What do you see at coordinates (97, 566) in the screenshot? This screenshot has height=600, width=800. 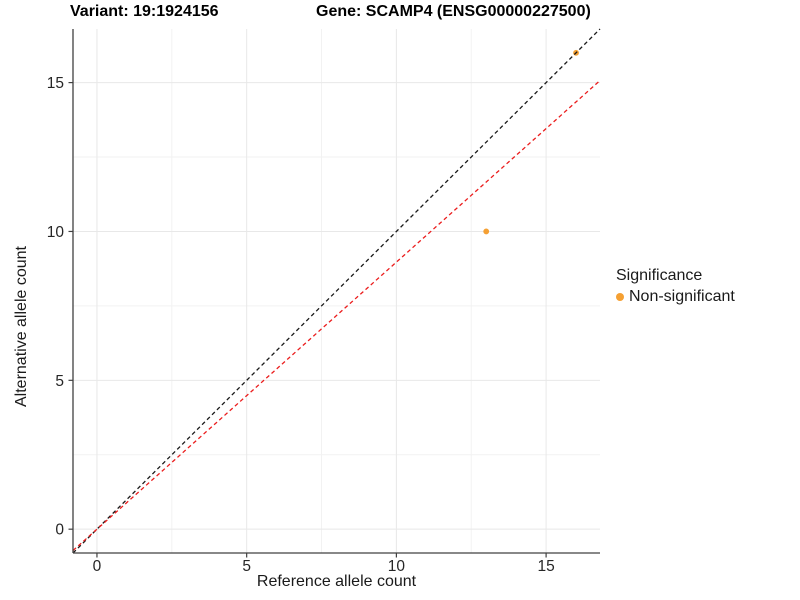 I see `x-tick-label: 0` at bounding box center [97, 566].